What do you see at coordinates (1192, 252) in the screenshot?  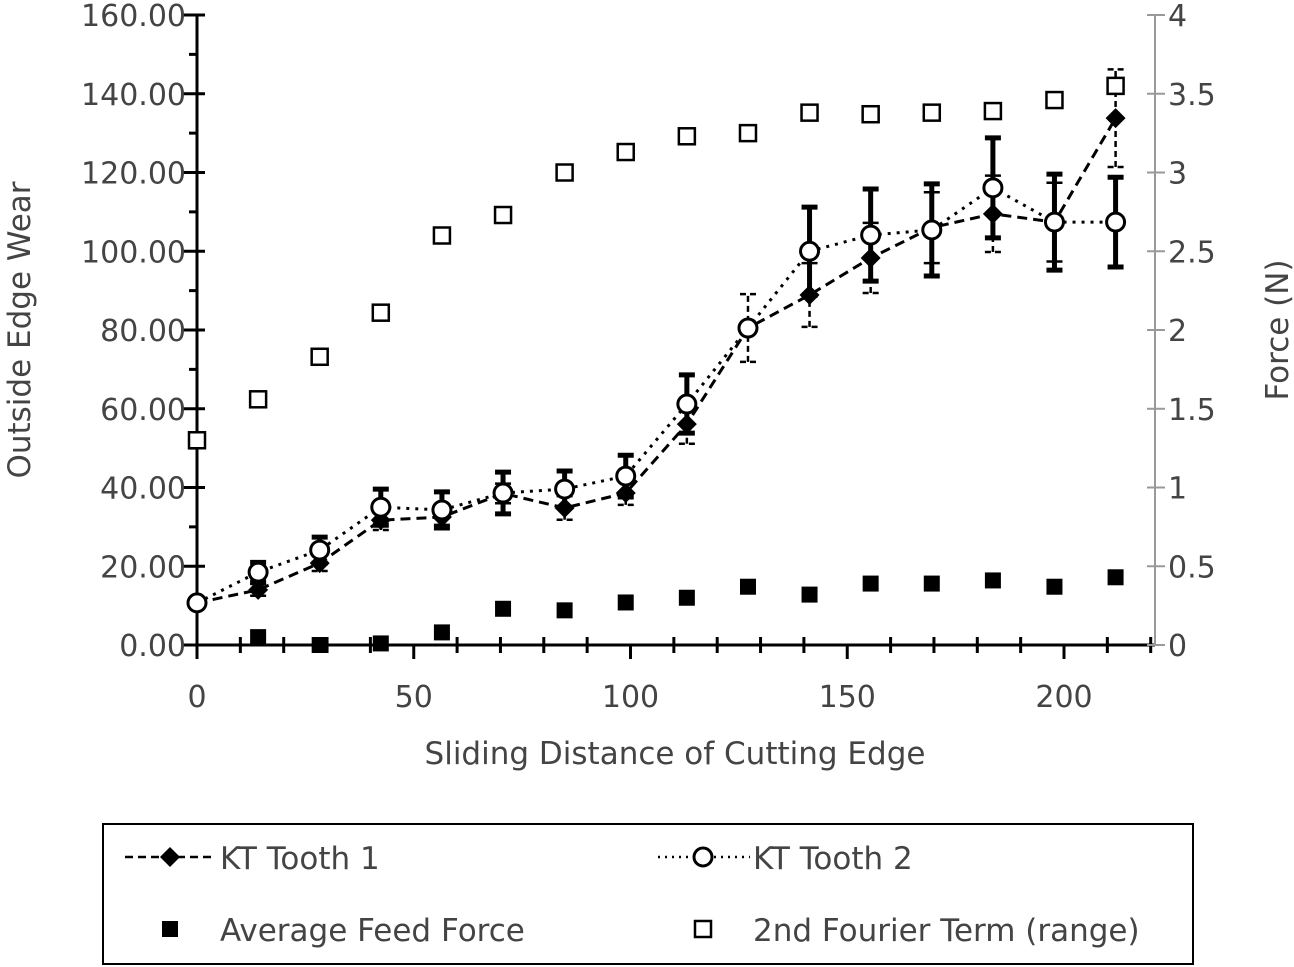 I see `y2-tick-label: 2.5` at bounding box center [1192, 252].